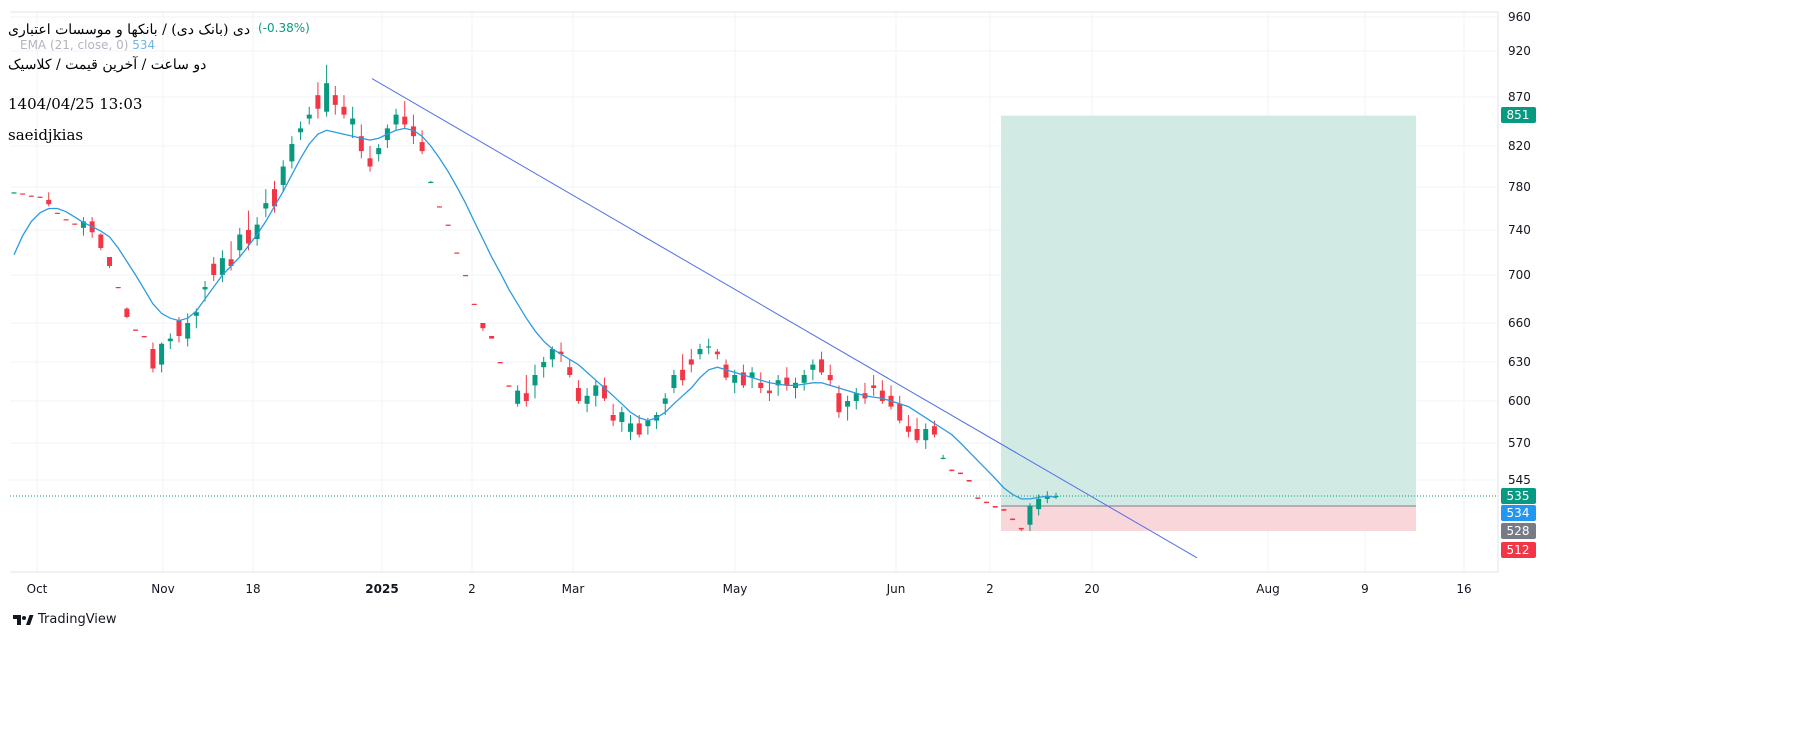  What do you see at coordinates (284, 28) in the screenshot?
I see `change-percent: (-0.38%)` at bounding box center [284, 28].